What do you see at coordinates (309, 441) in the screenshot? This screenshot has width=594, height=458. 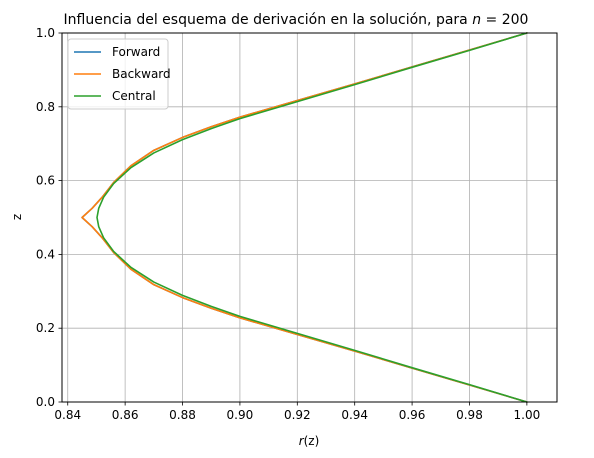 I see `x-axis-label: r(z)` at bounding box center [309, 441].